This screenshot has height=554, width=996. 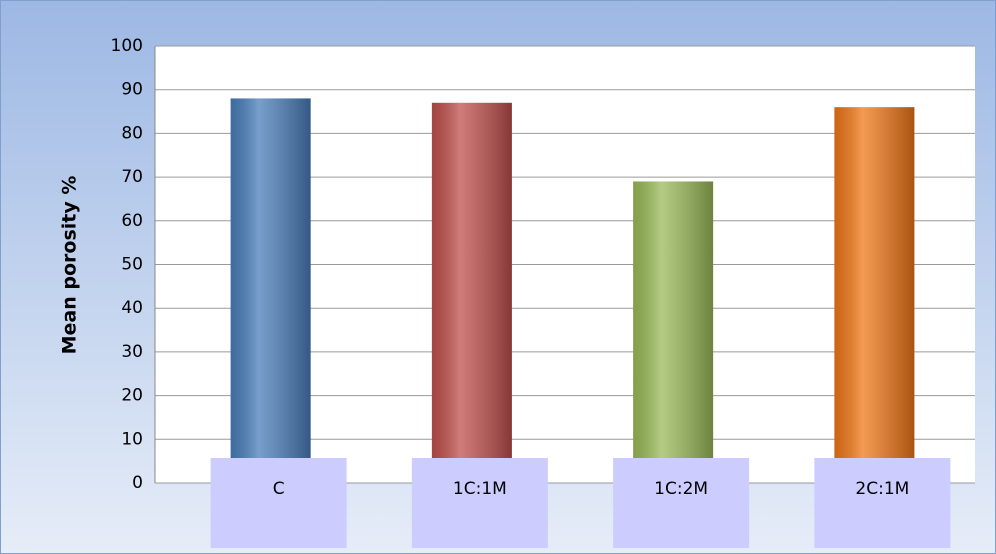 What do you see at coordinates (132, 439) in the screenshot?
I see `y-tick-label: 10` at bounding box center [132, 439].